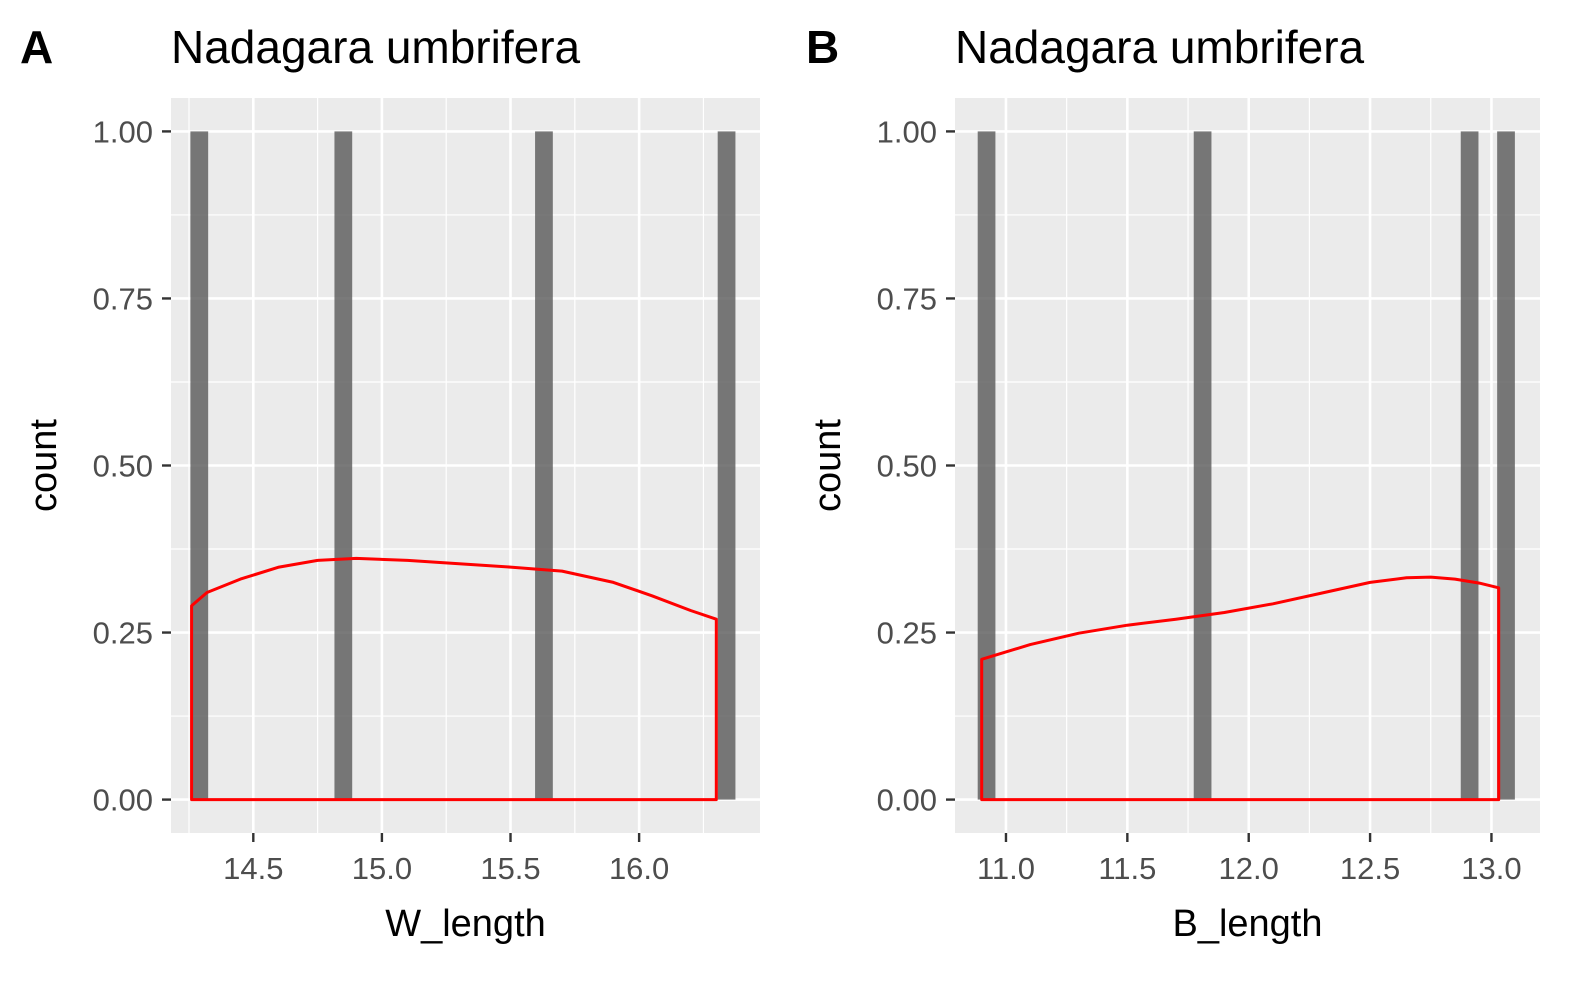 This screenshot has width=1593, height=989. Describe the element at coordinates (253, 868) in the screenshot. I see `x-tick-label: 14.5` at that location.